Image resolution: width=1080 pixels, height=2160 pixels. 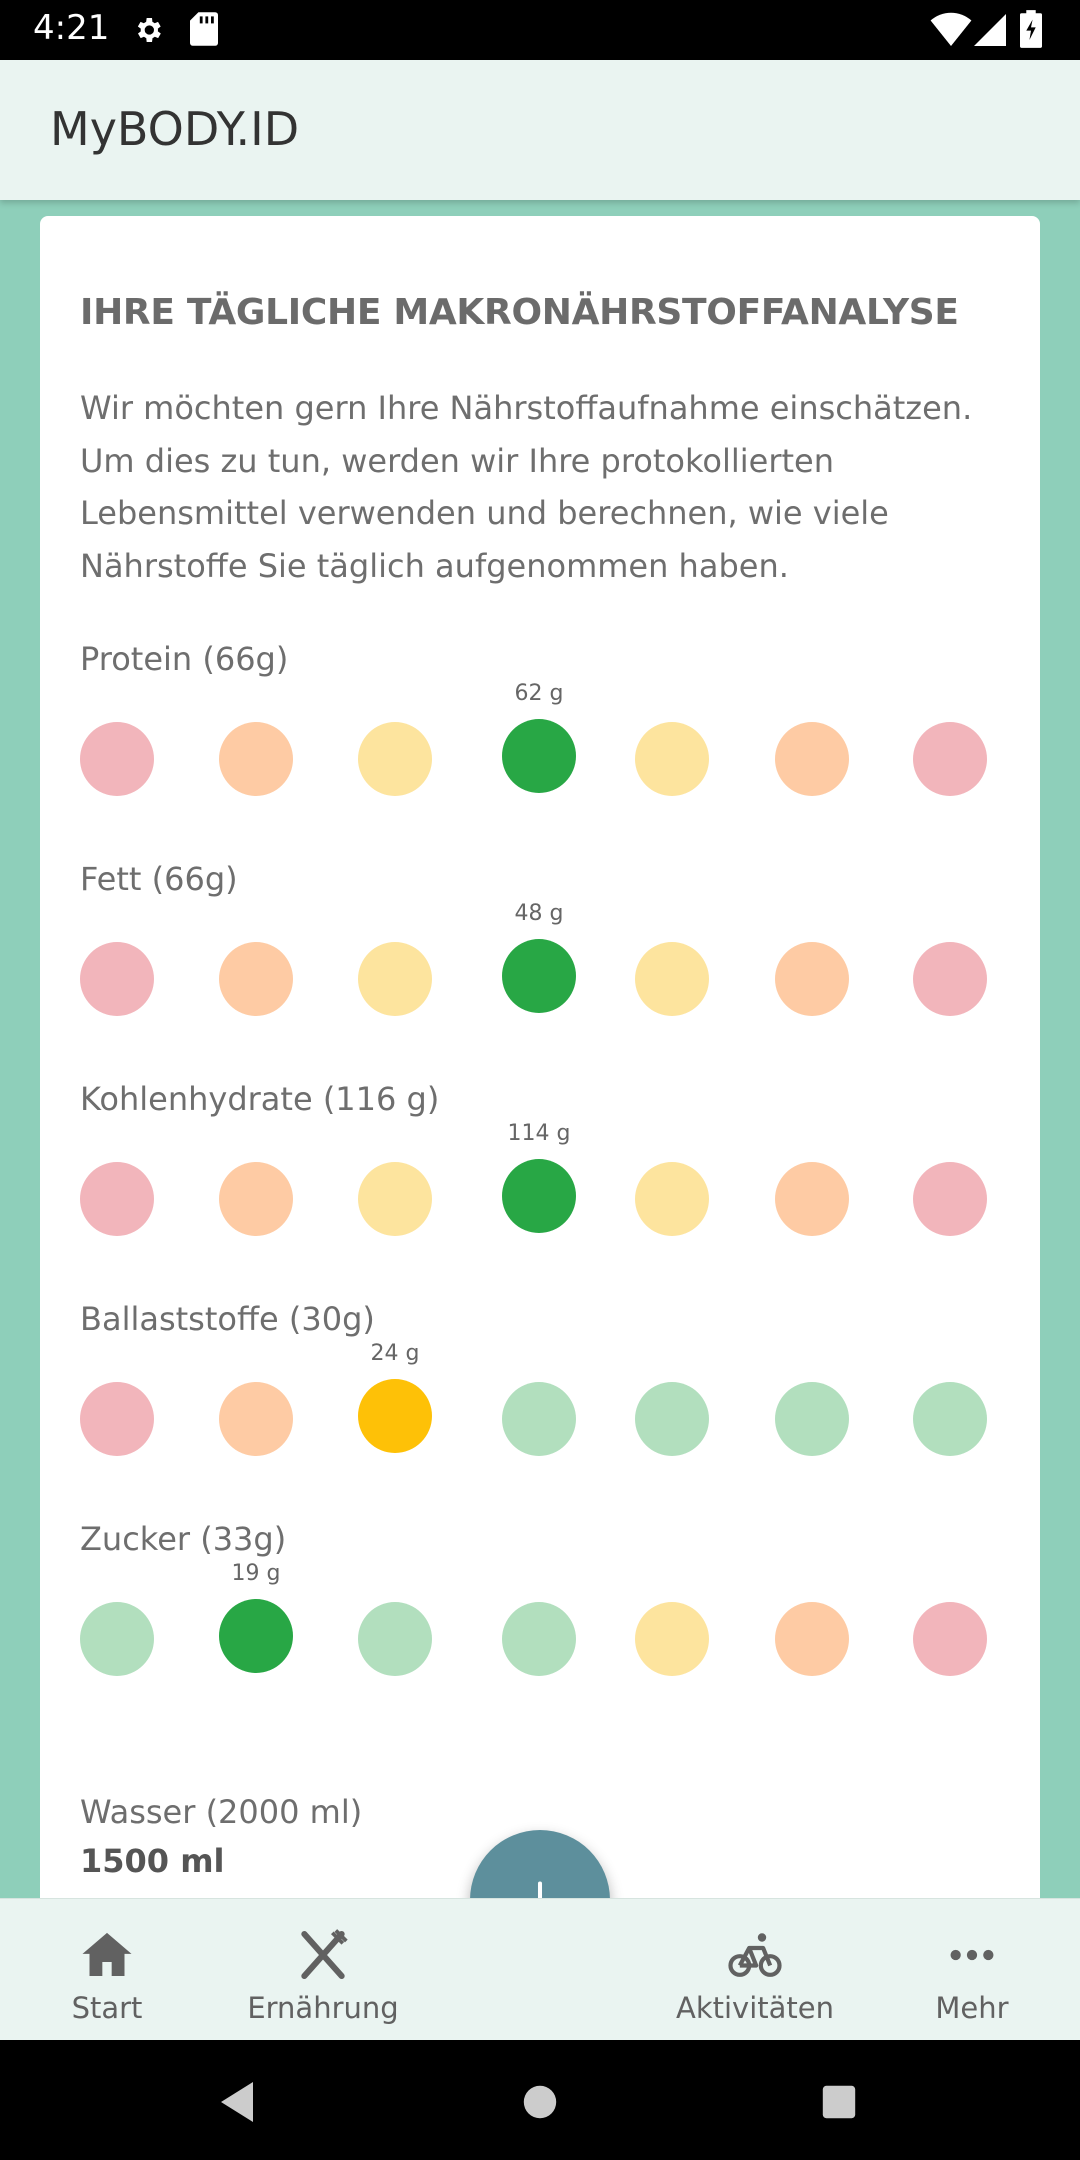 I want to click on nav-label: Aktivitäten, so click(x=754, y=2008).